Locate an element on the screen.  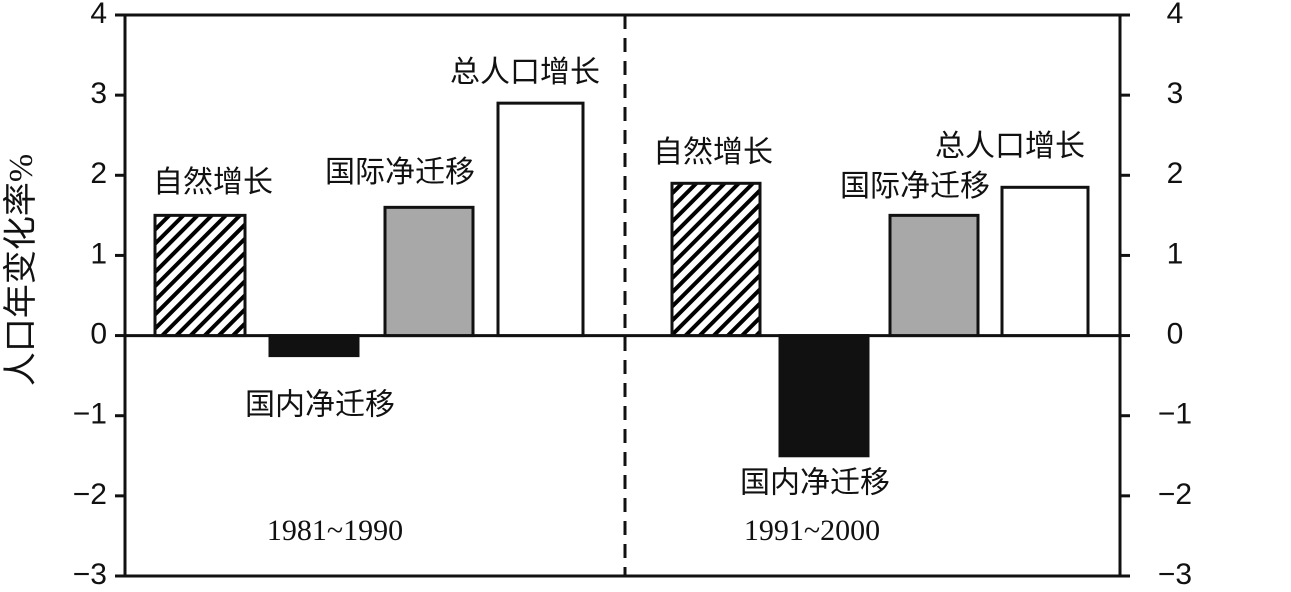
y2-tick-label: −3 is located at coordinates (1175, 574).